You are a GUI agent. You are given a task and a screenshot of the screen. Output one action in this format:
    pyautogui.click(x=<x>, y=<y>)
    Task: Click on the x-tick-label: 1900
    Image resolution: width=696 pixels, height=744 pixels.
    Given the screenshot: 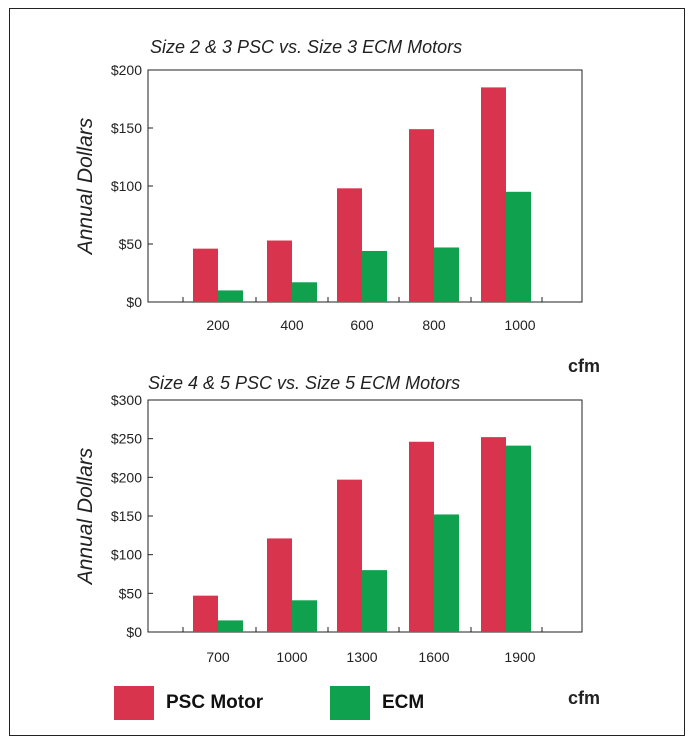 What is the action you would take?
    pyautogui.click(x=519, y=657)
    